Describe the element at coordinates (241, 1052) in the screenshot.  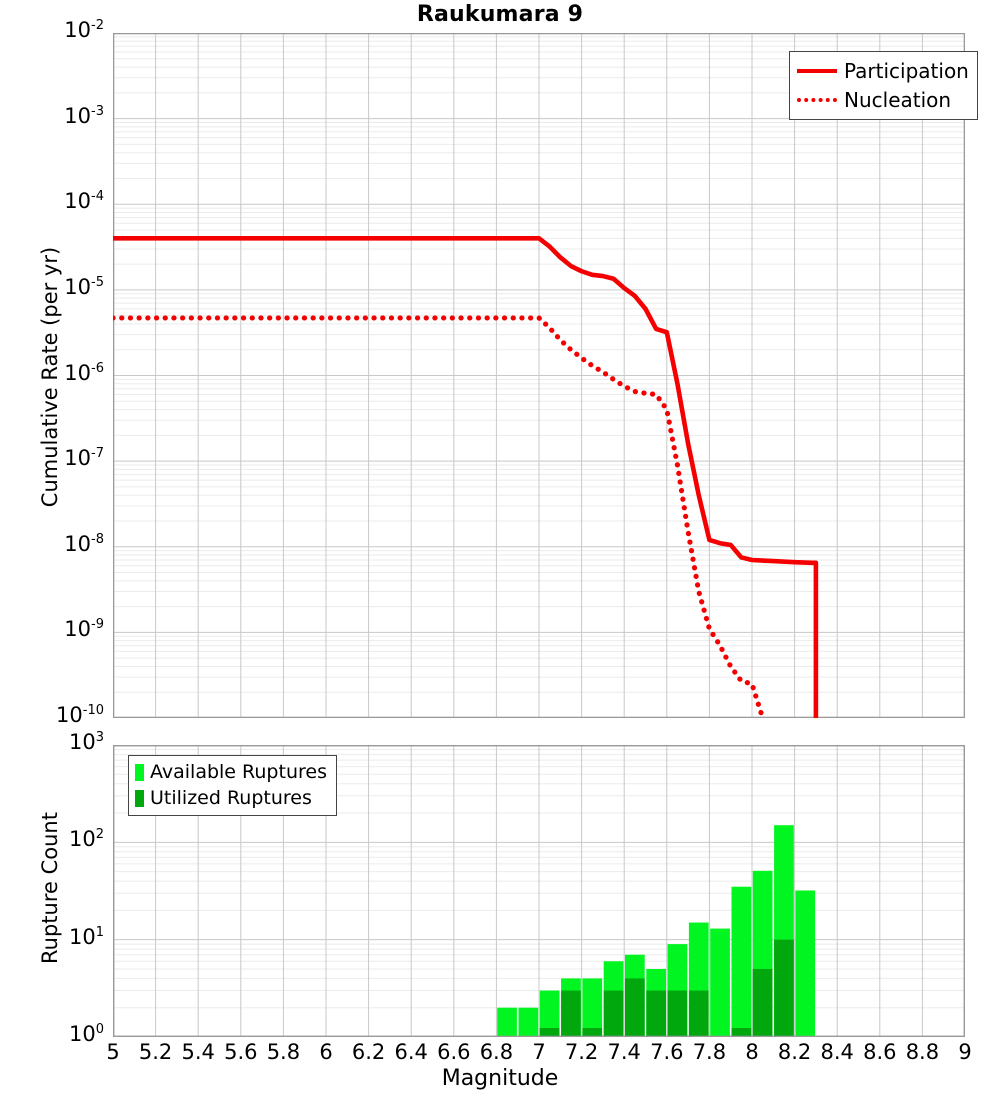
I see `x-tick: 5.6` at that location.